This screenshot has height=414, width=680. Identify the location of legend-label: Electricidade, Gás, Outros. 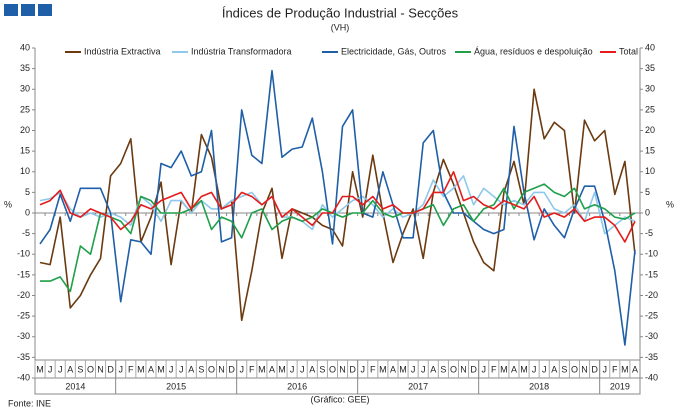
(394, 51).